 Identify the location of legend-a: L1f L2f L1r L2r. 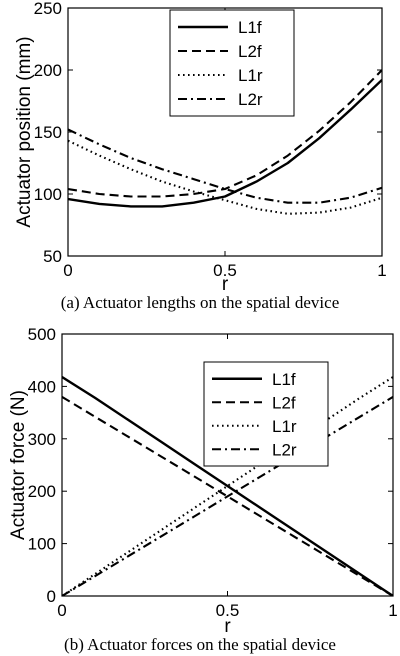
(232, 63).